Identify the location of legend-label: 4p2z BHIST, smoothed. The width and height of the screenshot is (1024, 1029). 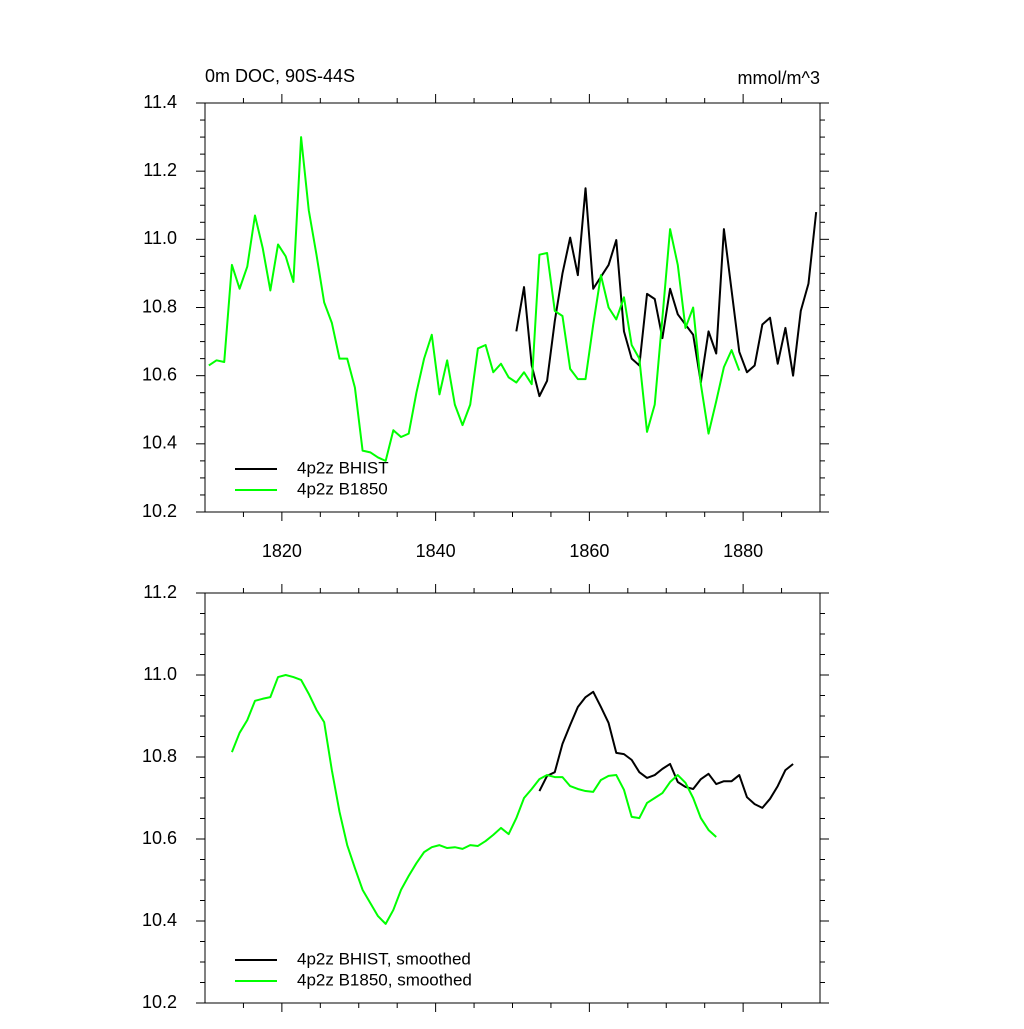
(384, 958).